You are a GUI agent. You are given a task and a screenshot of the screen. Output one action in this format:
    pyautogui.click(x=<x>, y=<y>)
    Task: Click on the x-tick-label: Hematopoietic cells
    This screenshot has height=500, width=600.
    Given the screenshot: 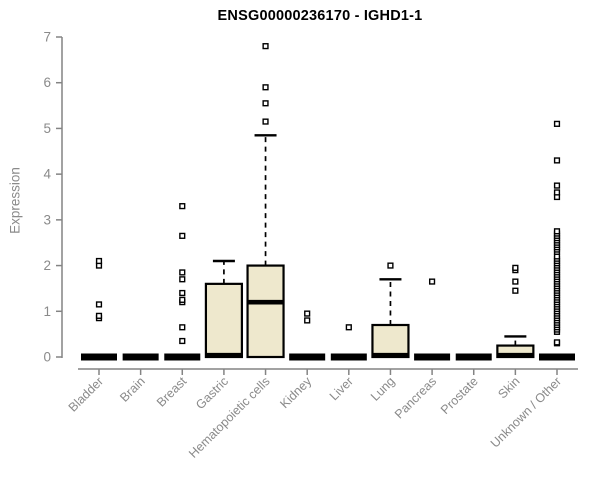 What is the action you would take?
    pyautogui.click(x=229, y=417)
    